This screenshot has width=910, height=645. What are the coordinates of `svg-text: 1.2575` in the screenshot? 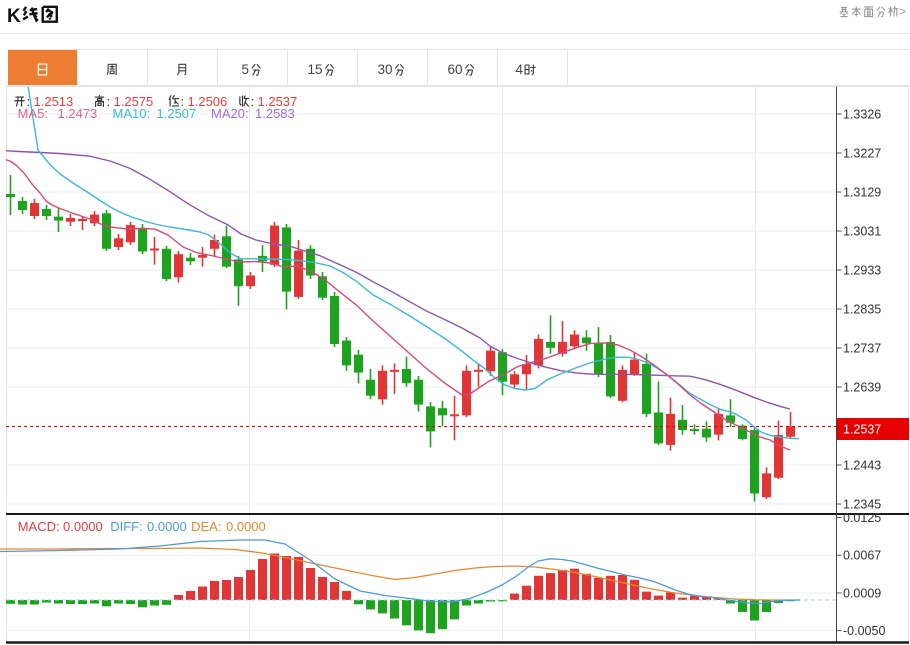 It's located at (134, 101).